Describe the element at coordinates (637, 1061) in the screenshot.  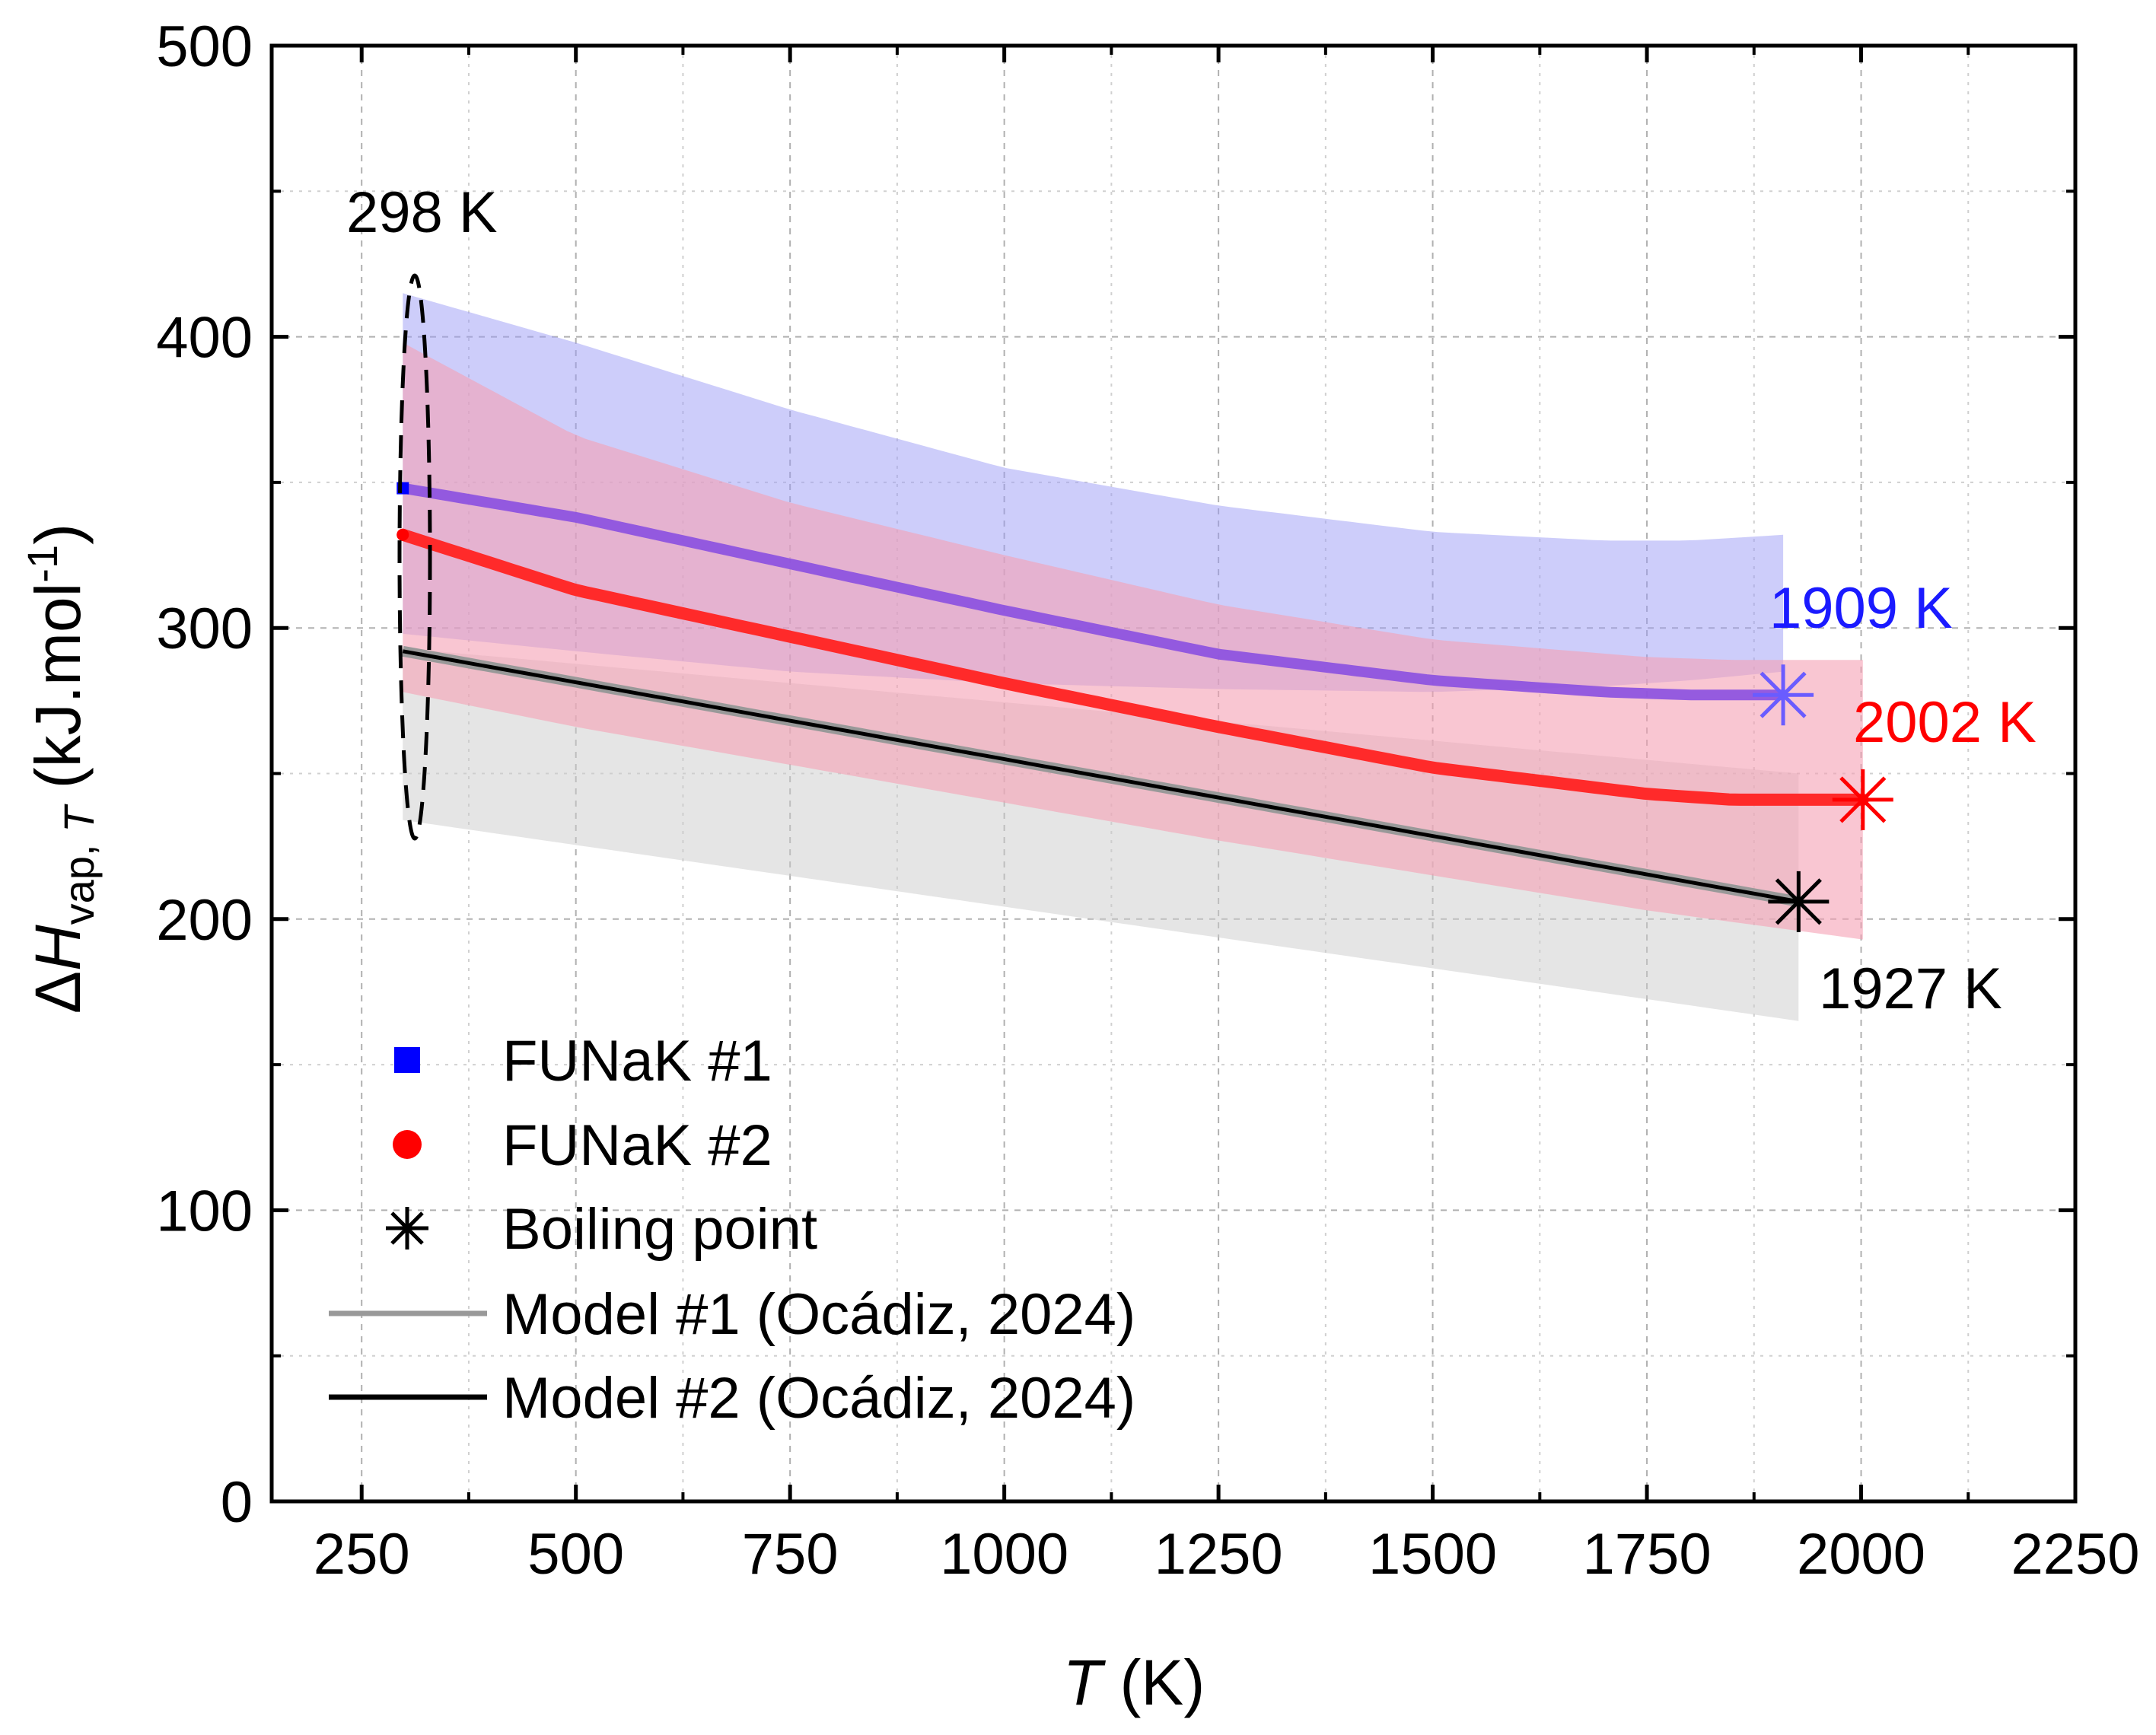
I see `legend-label-funak1: FUNaK #1` at that location.